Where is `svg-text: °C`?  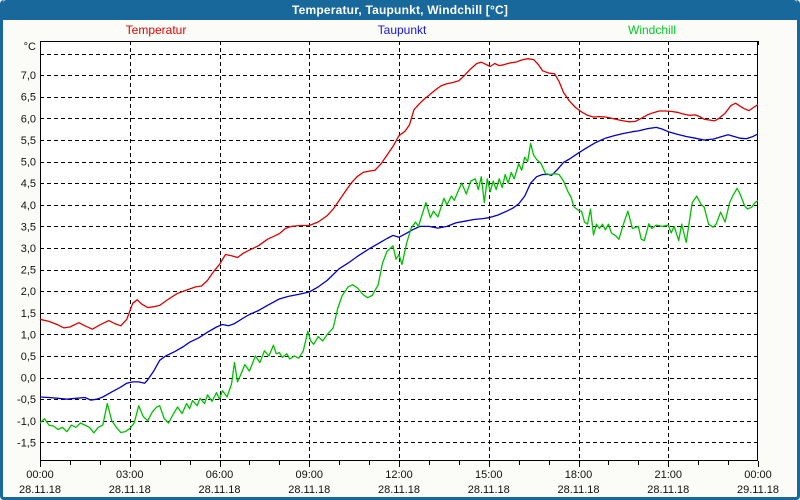 svg-text: °C is located at coordinates (30, 47).